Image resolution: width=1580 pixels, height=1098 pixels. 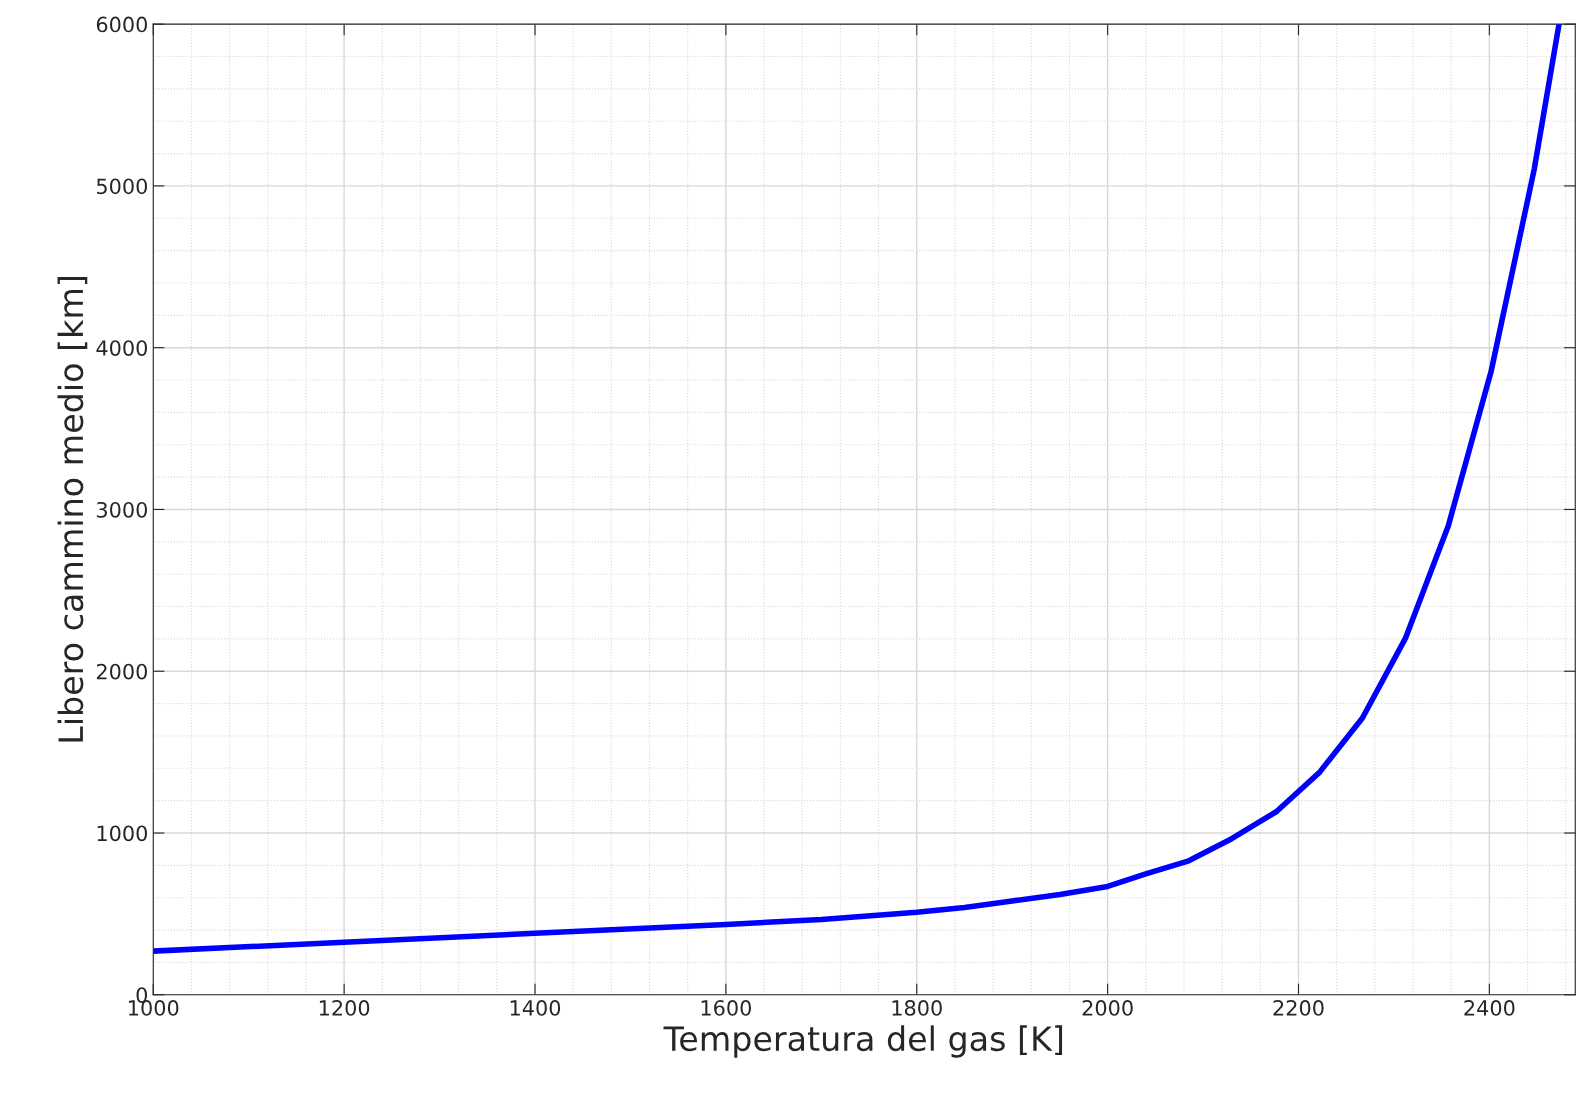 I want to click on x-tick-label: 2000, so click(x=1107, y=1008).